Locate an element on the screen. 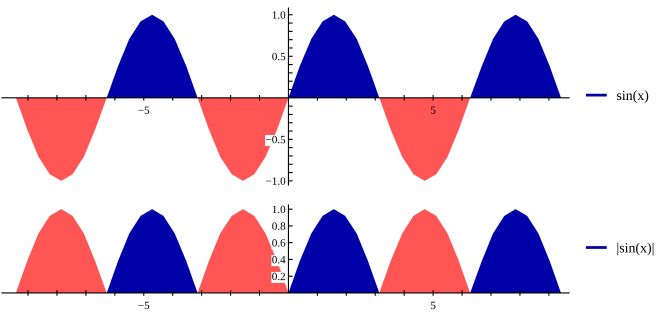  y-tick-label: 0.5 is located at coordinates (279, 56).